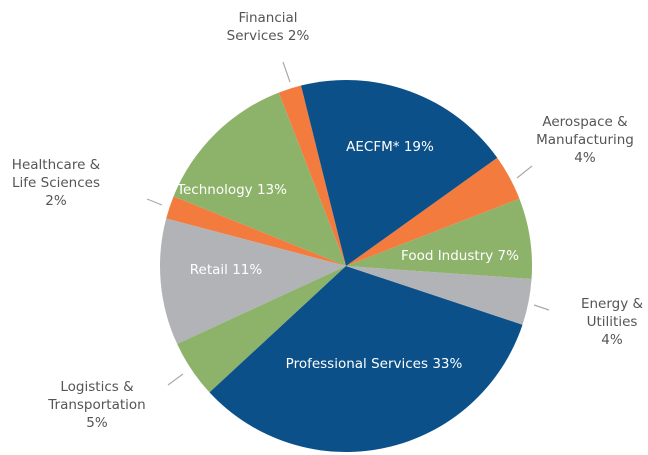 The width and height of the screenshot is (648, 455). I want to click on slice-label: Aerospace & Manufacturing 4%, so click(585, 140).